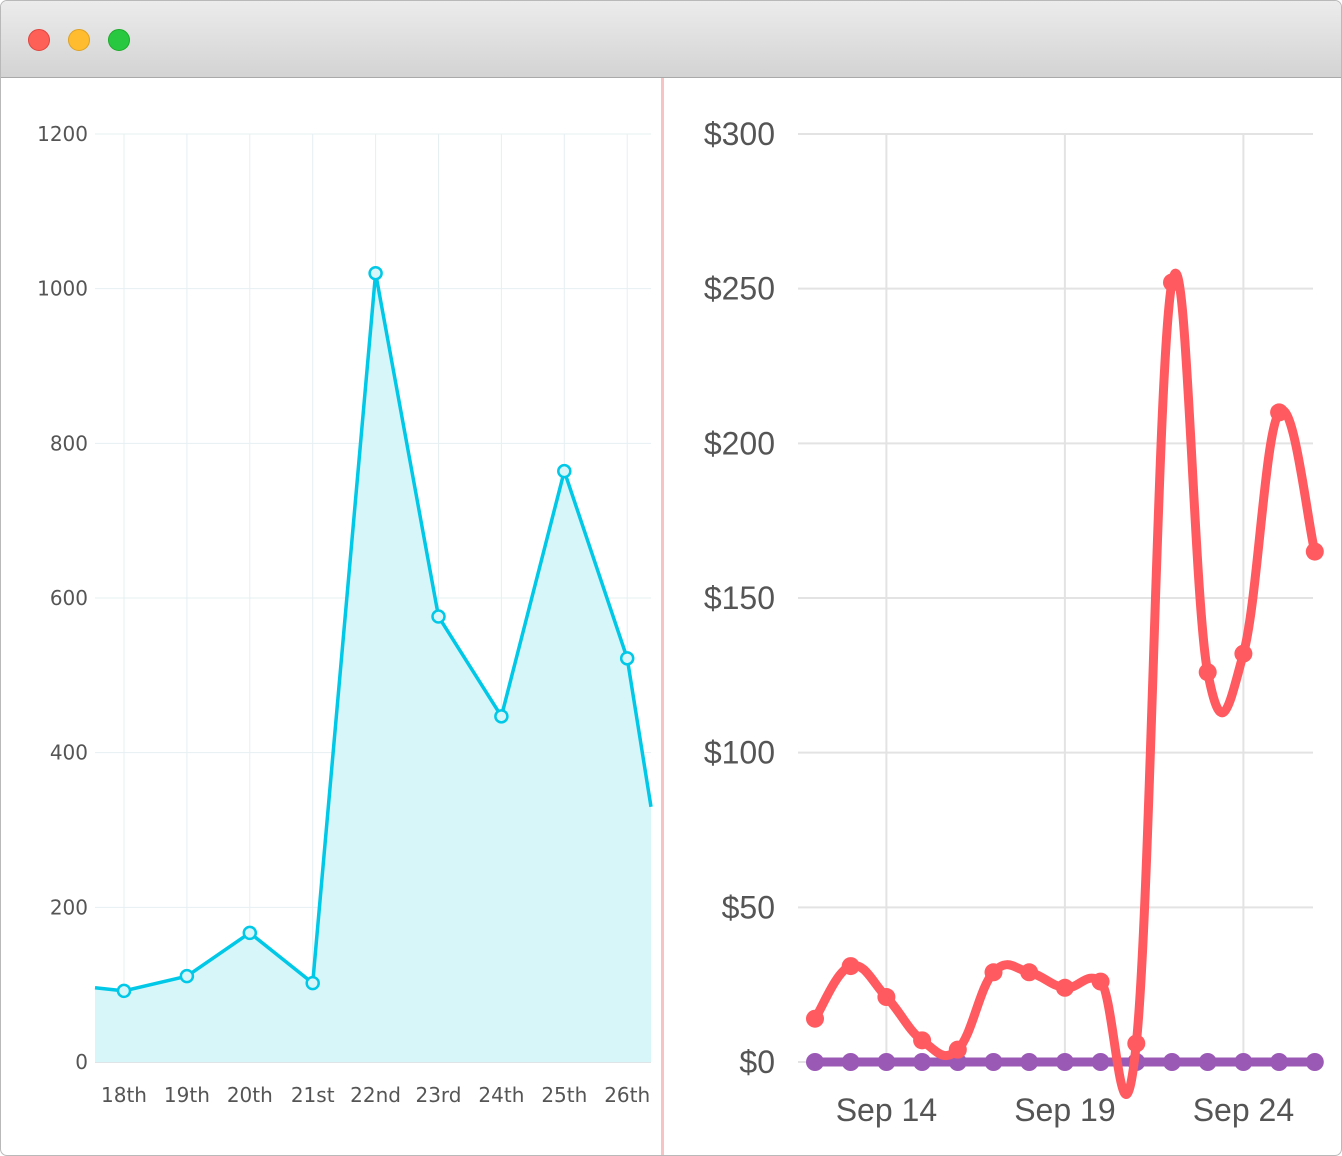 The height and width of the screenshot is (1156, 1342). Describe the element at coordinates (739, 134) in the screenshot. I see `y-tick-label: $300` at that location.